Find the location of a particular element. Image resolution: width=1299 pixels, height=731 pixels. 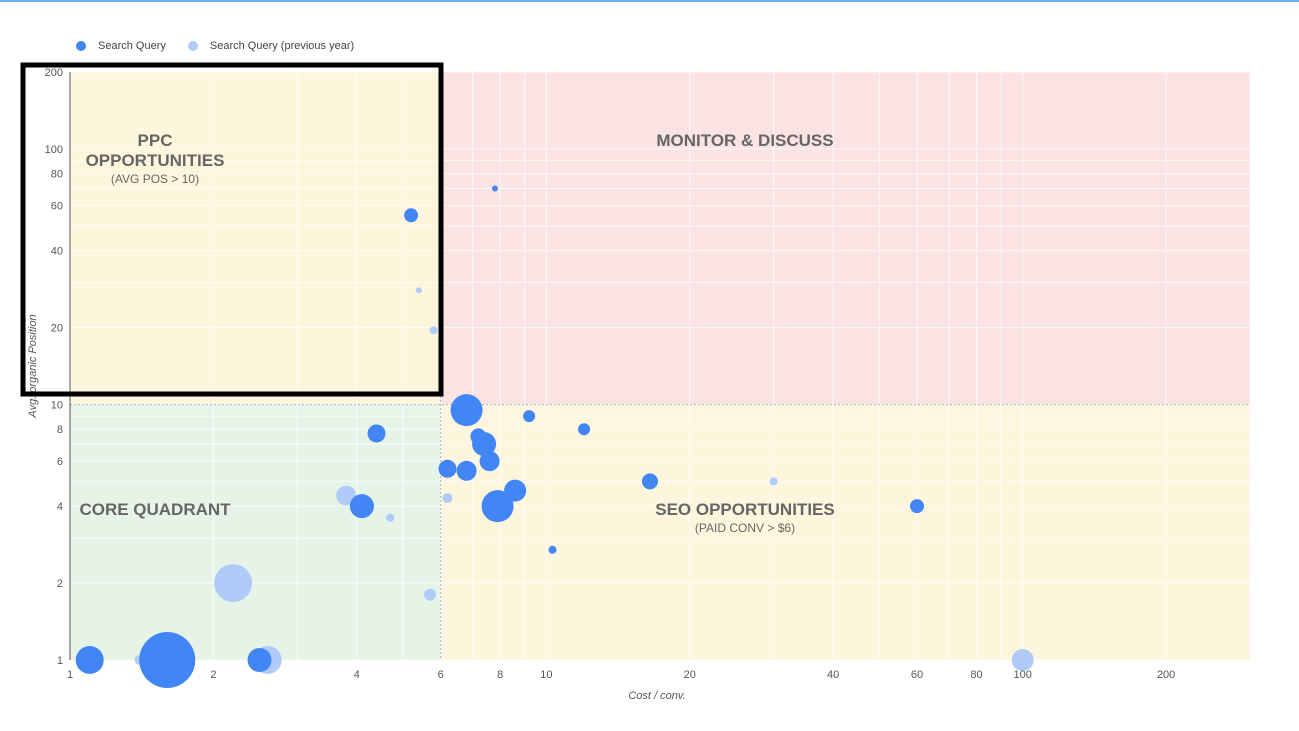

quadrant-br-subtitle: (PAID CONV > $6) is located at coordinates (745, 528).